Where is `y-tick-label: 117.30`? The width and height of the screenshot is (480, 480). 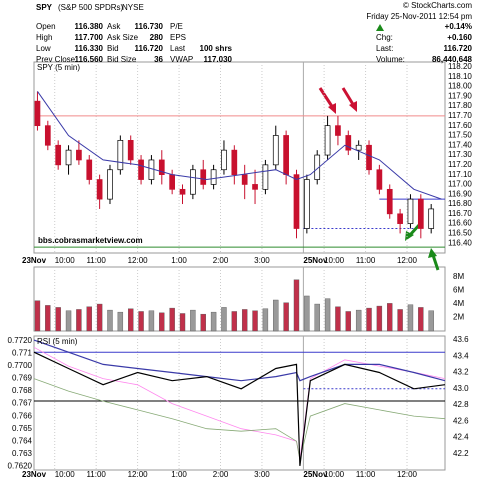 y-tick-label: 117.30 is located at coordinates (460, 154).